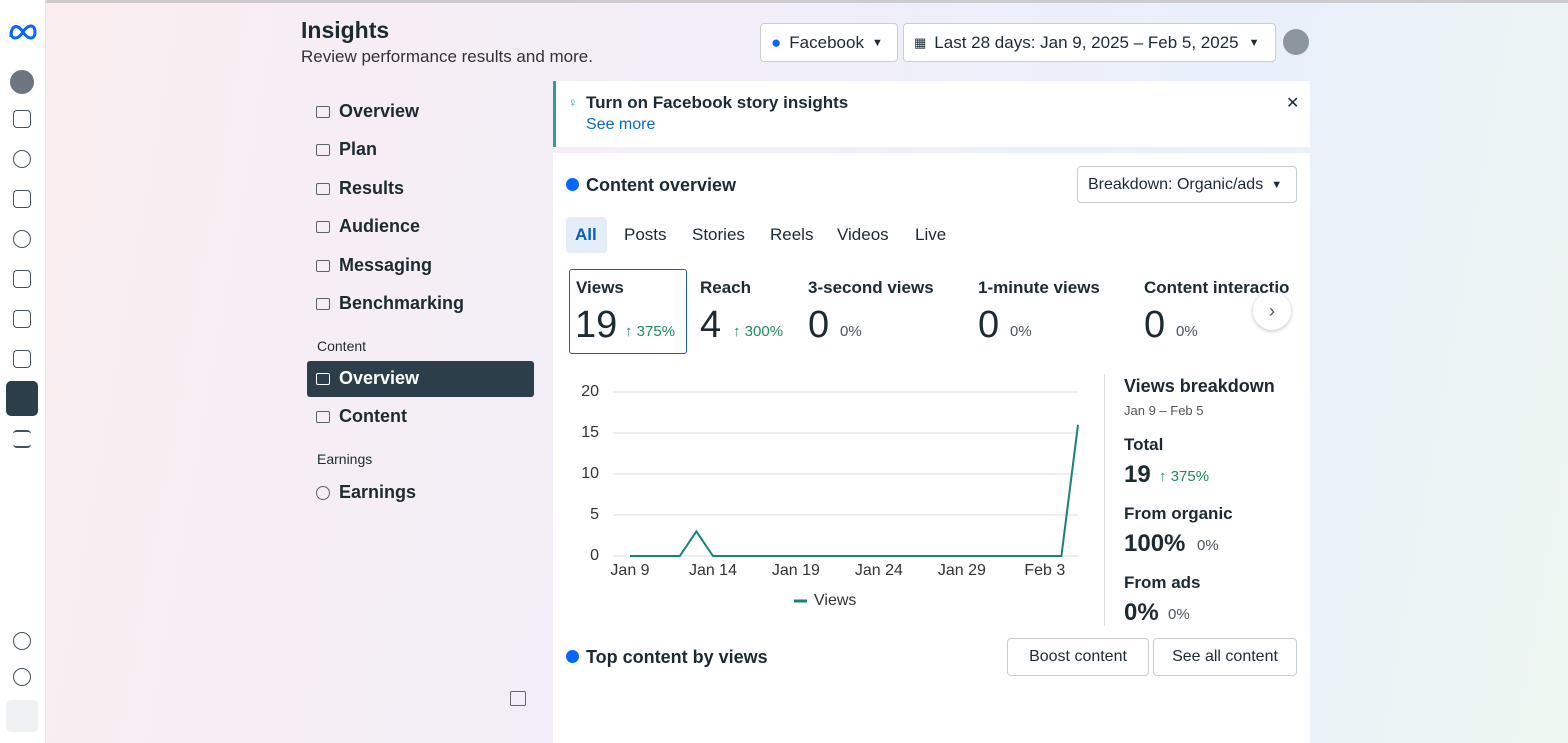 The image size is (1568, 743). I want to click on y-tick-label: 15, so click(590, 432).